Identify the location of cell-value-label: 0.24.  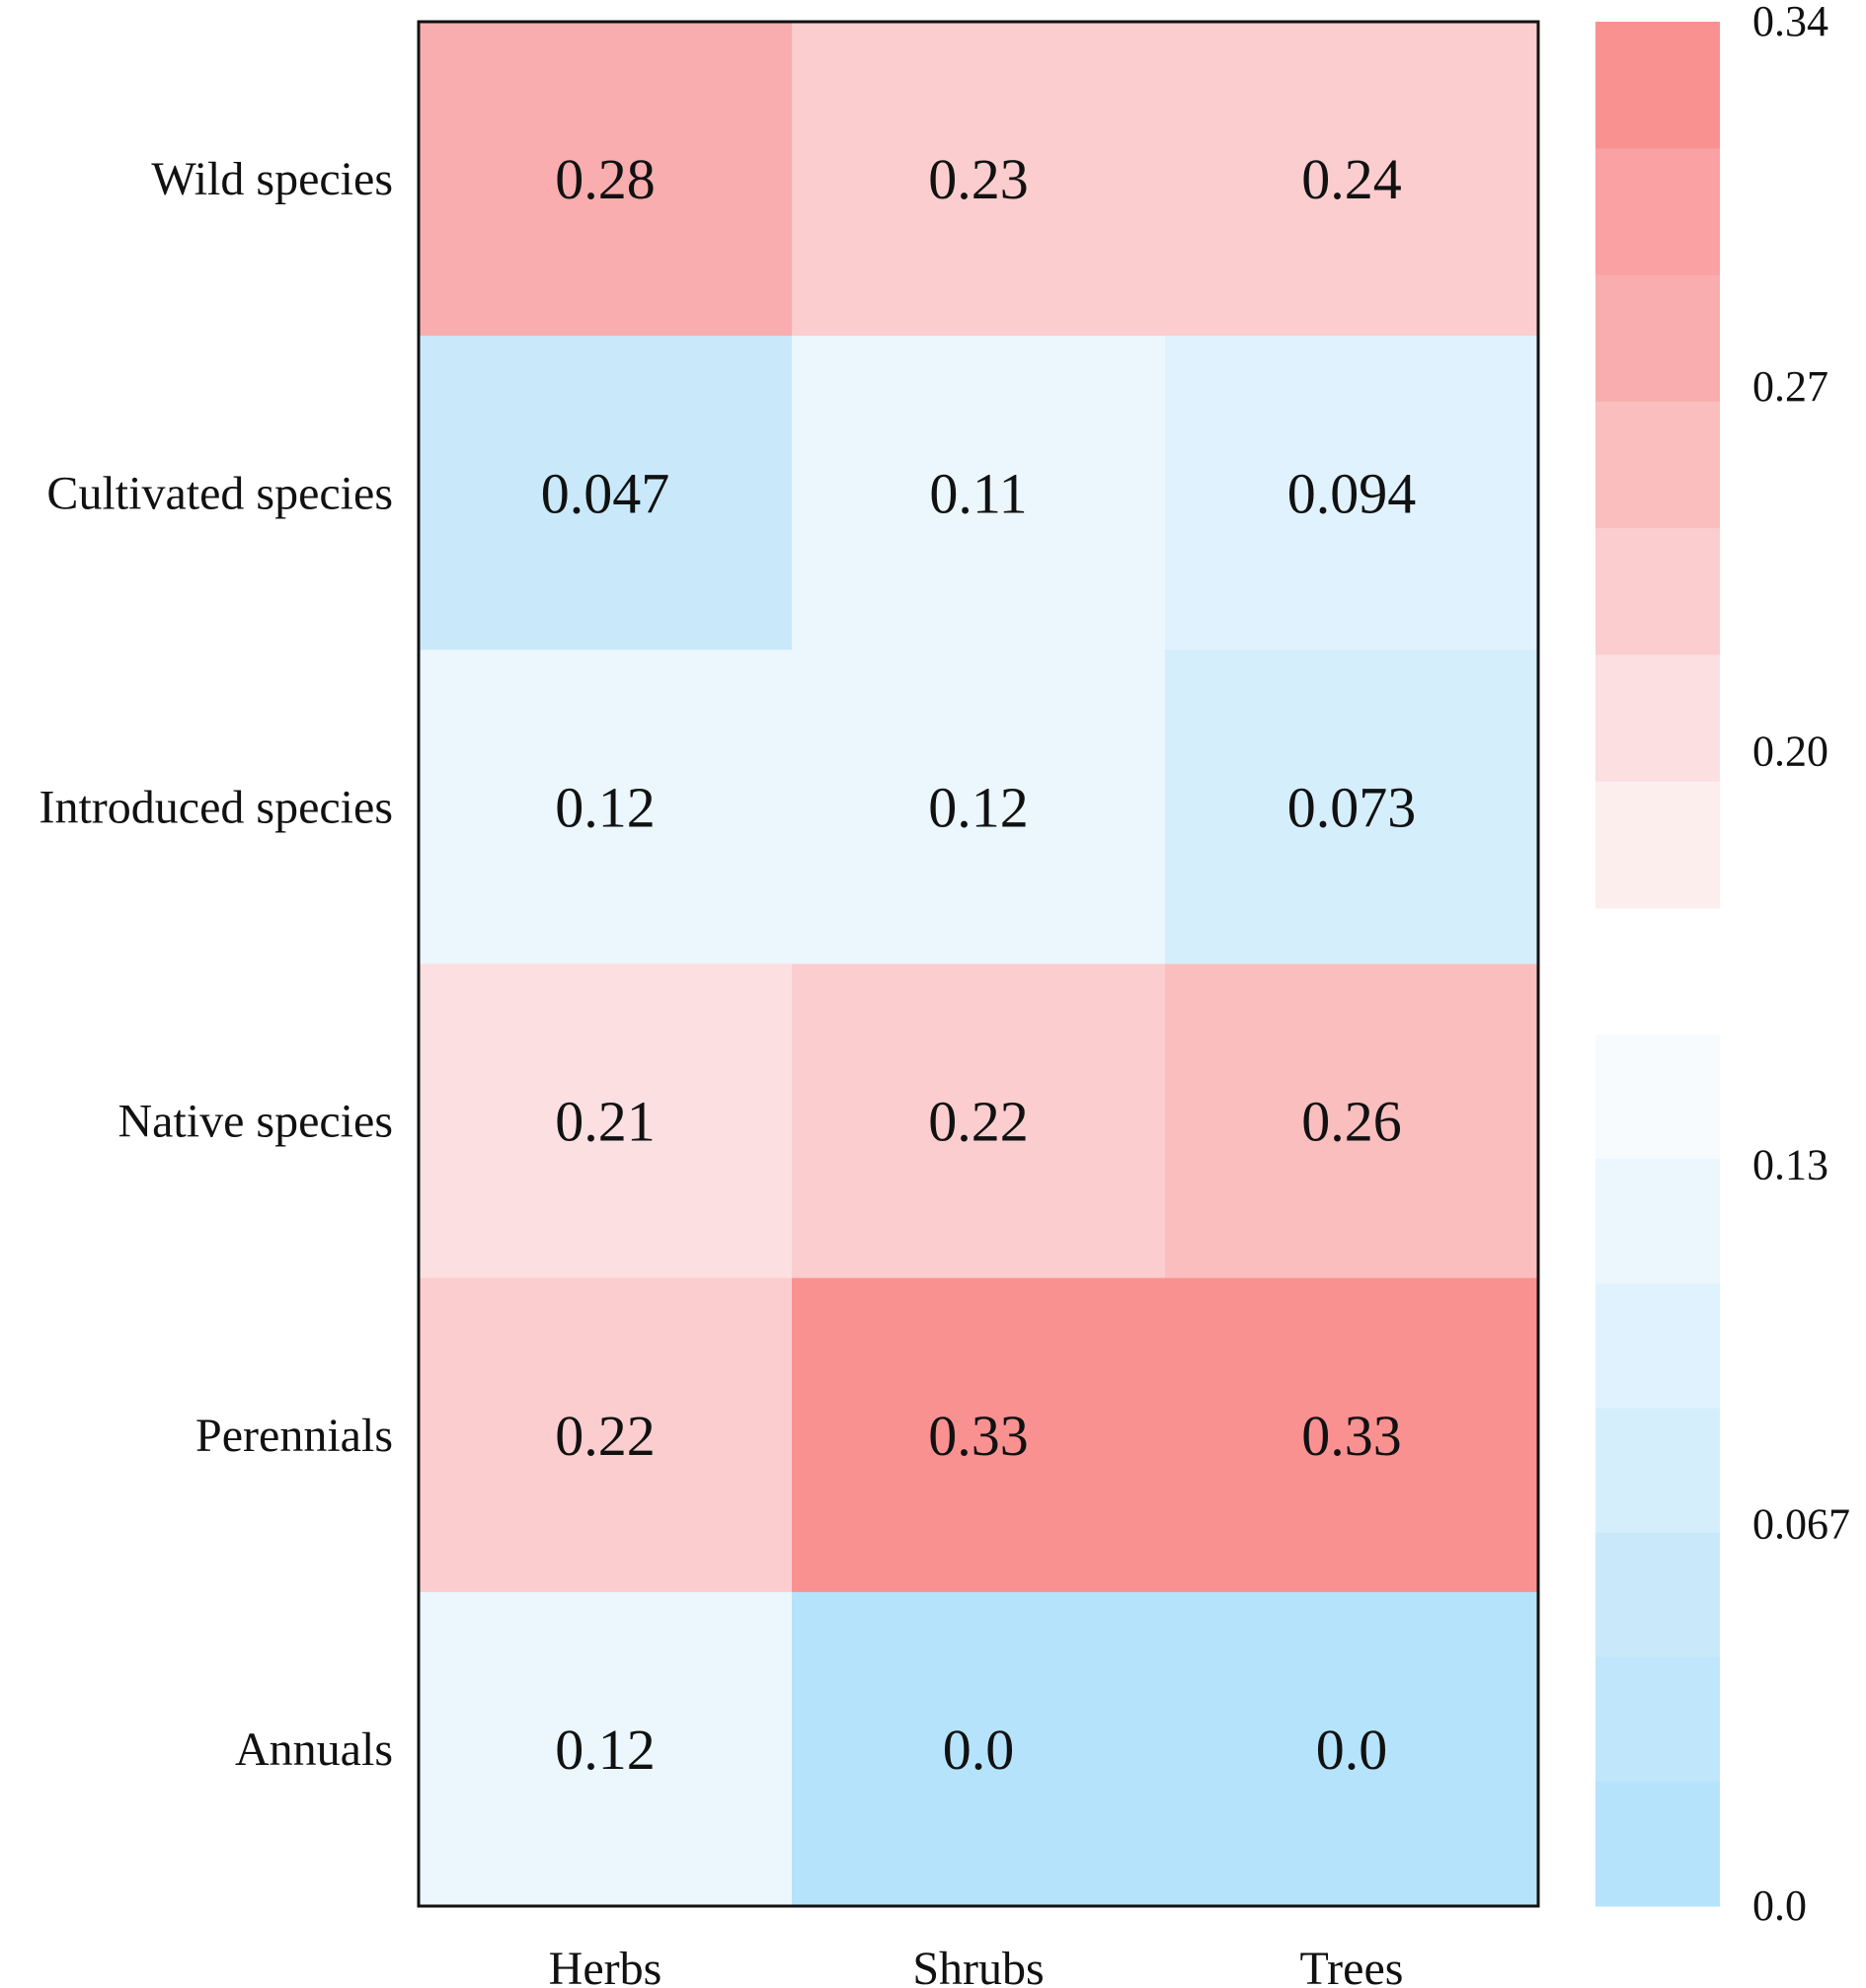
(1352, 179).